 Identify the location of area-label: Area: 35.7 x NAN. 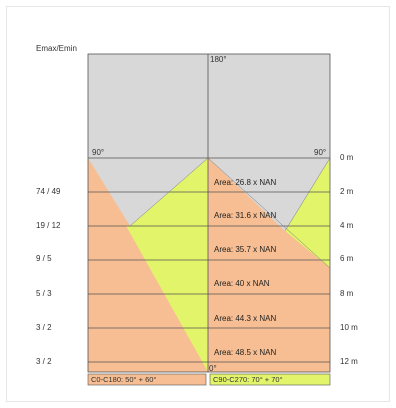
(245, 249).